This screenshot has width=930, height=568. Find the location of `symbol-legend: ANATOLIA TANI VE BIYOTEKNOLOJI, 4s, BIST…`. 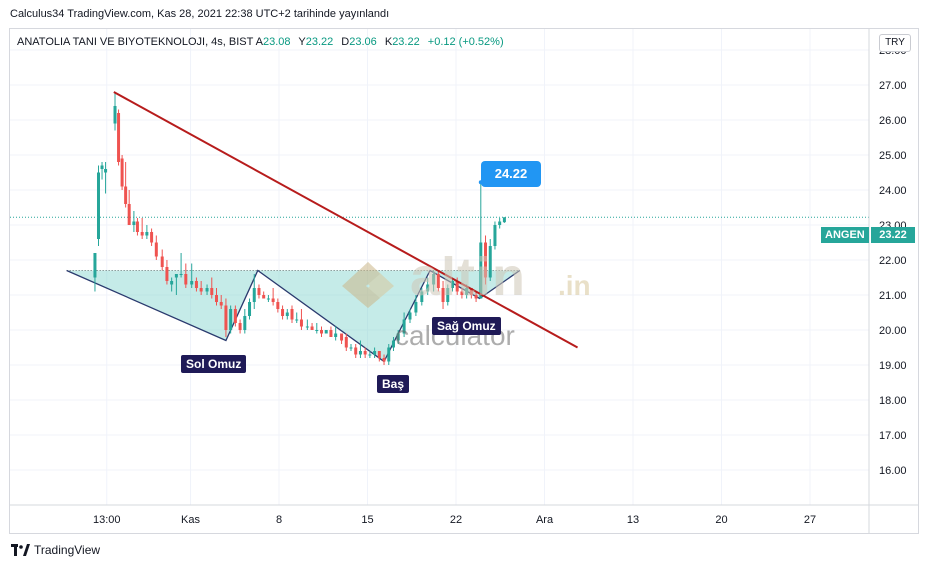

symbol-legend: ANATOLIA TANI VE BIYOTEKNOLOJI, 4s, BIST… is located at coordinates (263, 42).